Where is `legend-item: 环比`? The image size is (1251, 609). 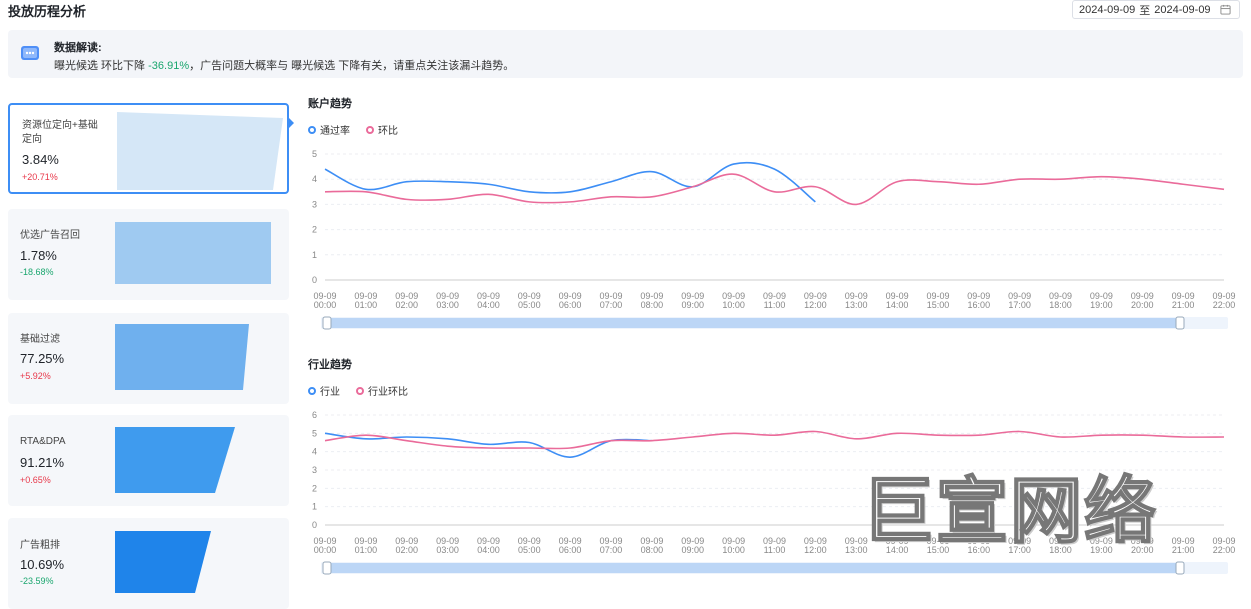 legend-item: 环比 is located at coordinates (382, 129).